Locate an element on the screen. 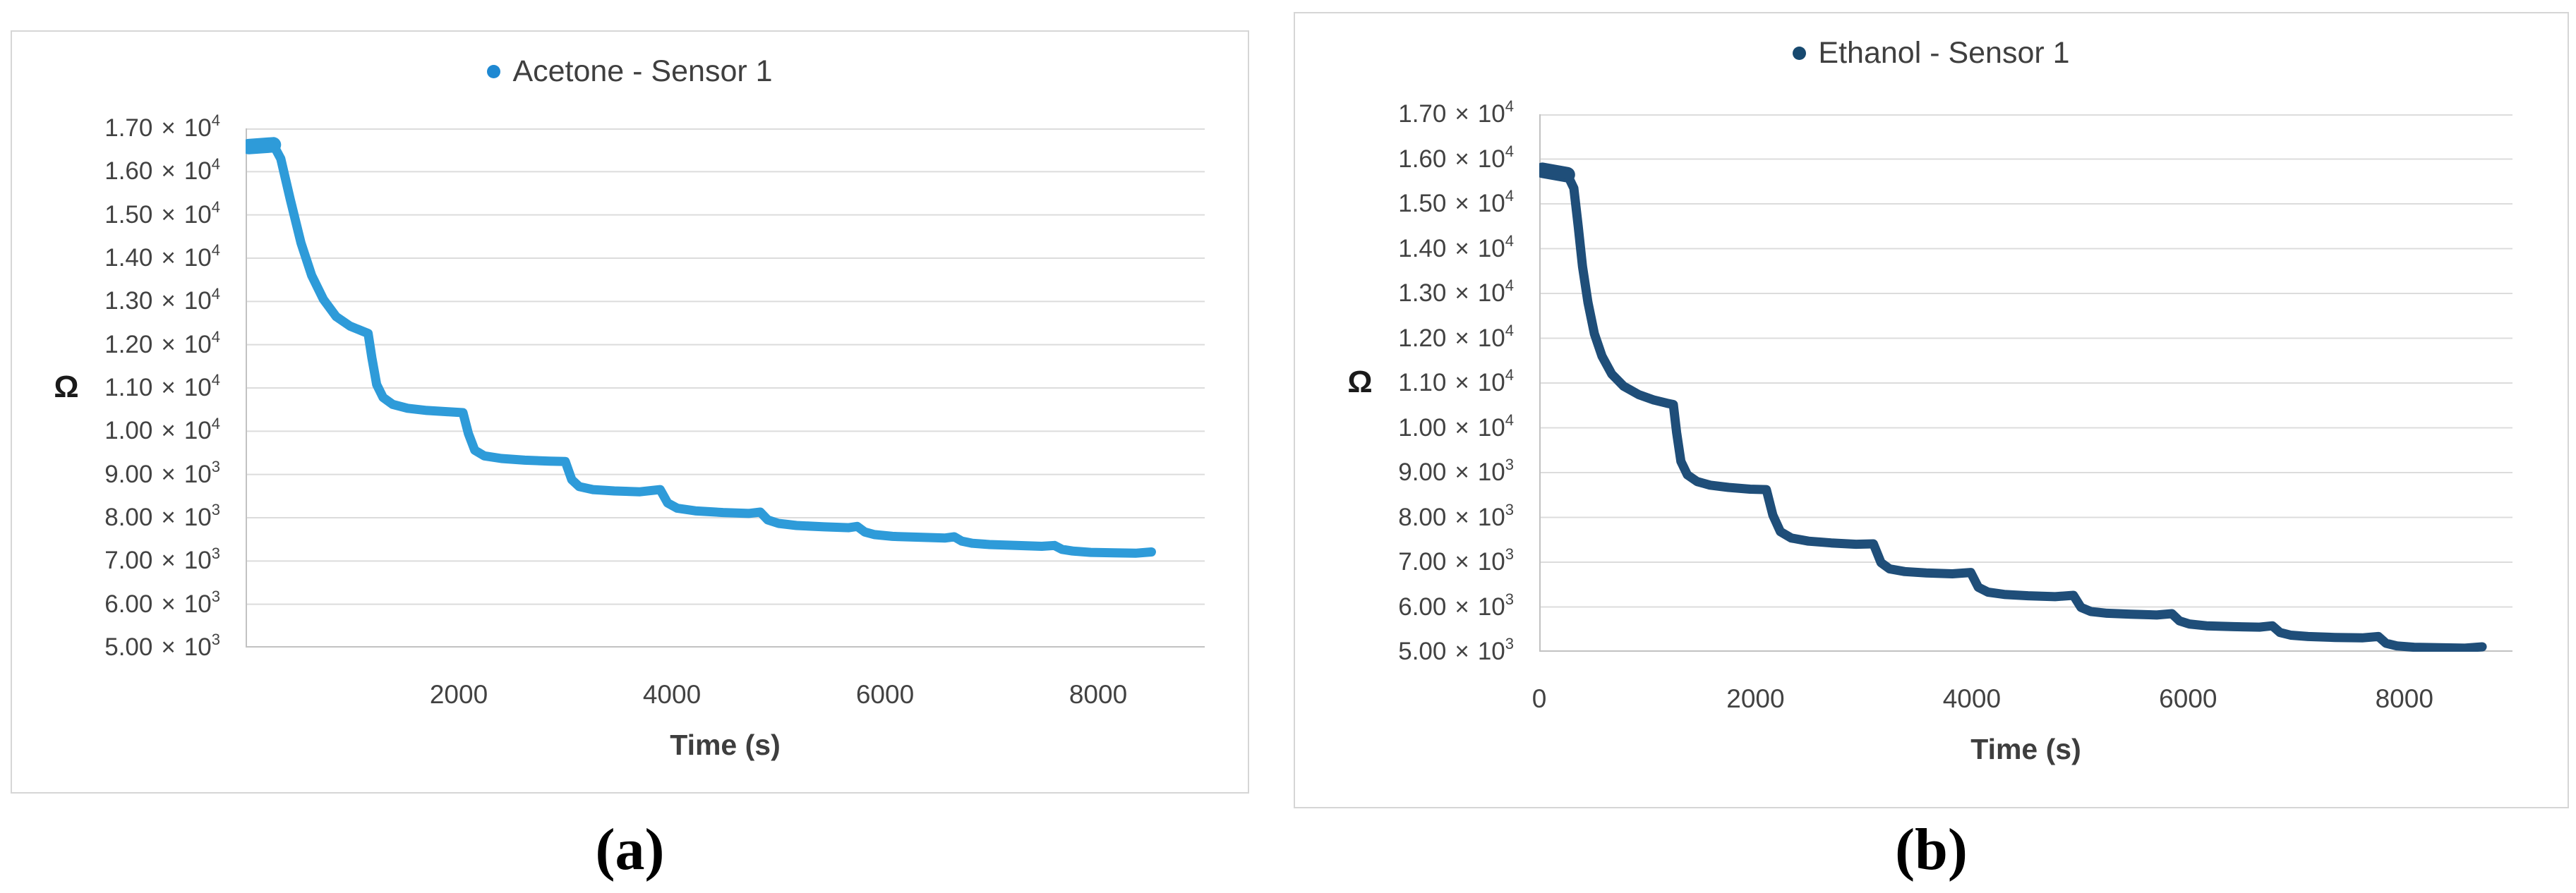 Image resolution: width=2576 pixels, height=893 pixels. x-tick-label: 0 is located at coordinates (1539, 698).